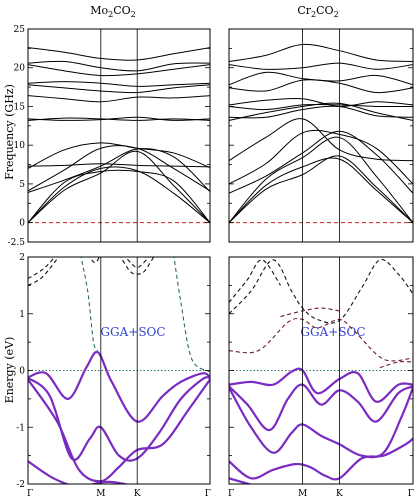 The width and height of the screenshot is (416, 500). What do you see at coordinates (317, 11) in the screenshot?
I see `panel-title-cr2co2: Cr2CO2` at bounding box center [317, 11].